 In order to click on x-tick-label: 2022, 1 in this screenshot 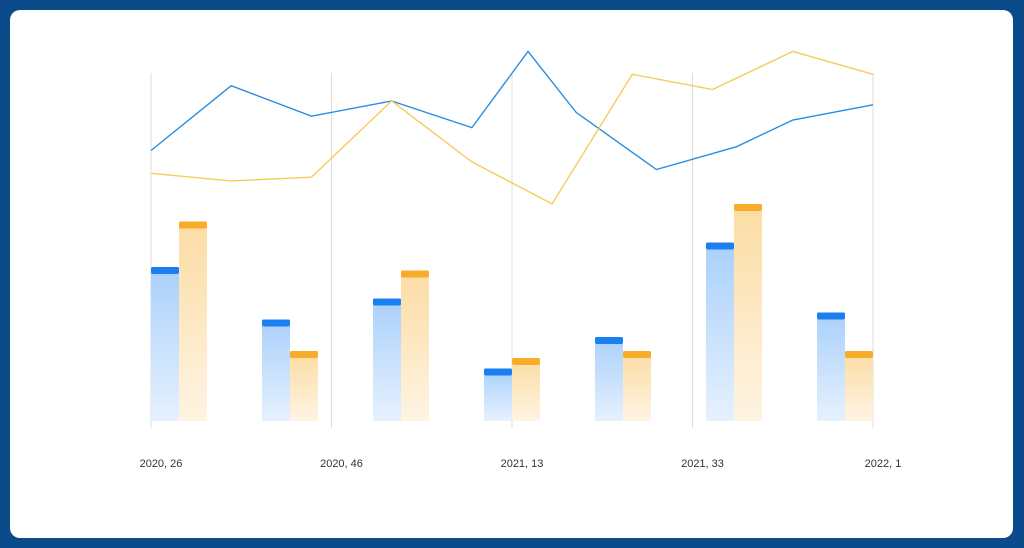, I will do `click(883, 464)`.